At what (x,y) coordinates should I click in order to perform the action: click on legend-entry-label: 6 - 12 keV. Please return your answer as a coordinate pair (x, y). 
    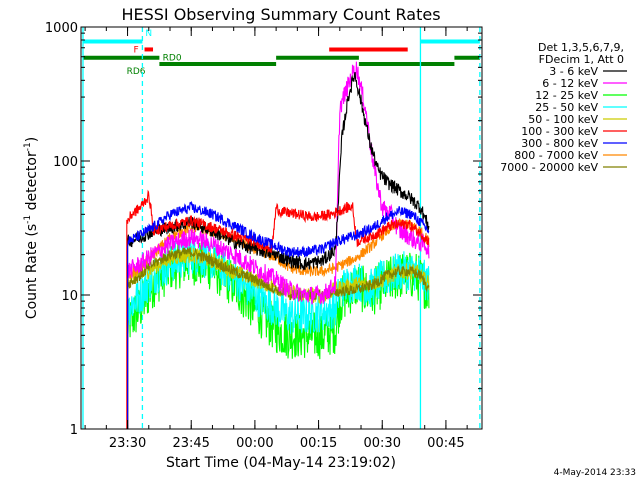
    Looking at the image, I should click on (570, 83).